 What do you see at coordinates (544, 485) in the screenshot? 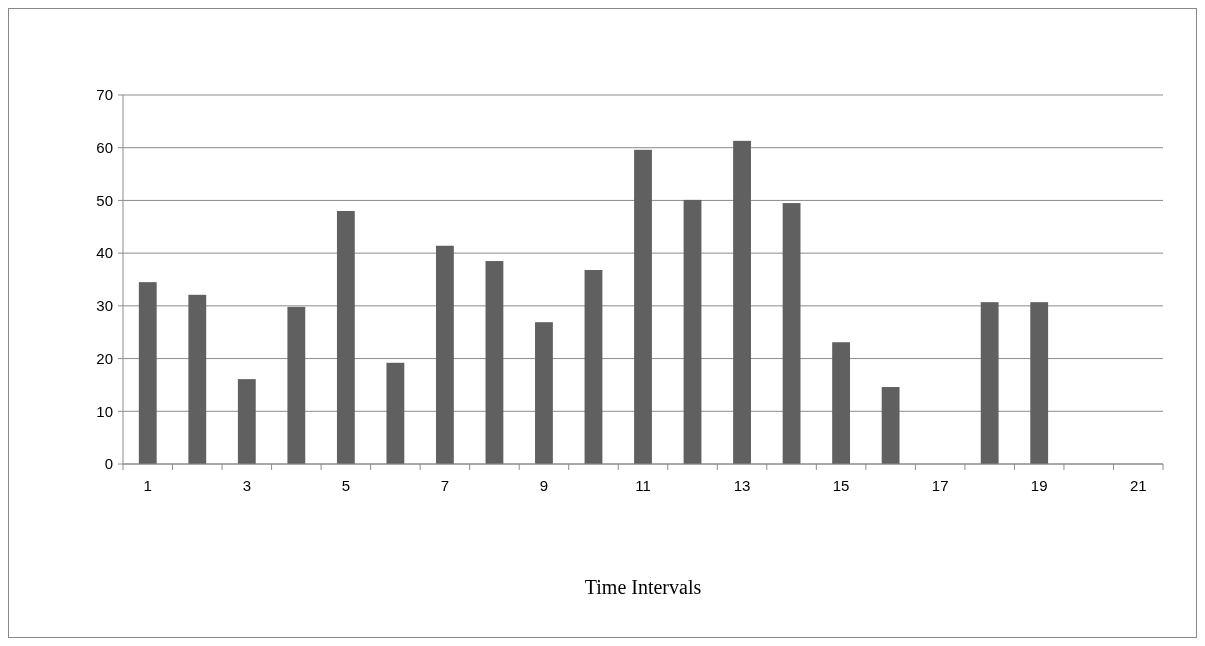
I see `x-tick-label: 9` at bounding box center [544, 485].